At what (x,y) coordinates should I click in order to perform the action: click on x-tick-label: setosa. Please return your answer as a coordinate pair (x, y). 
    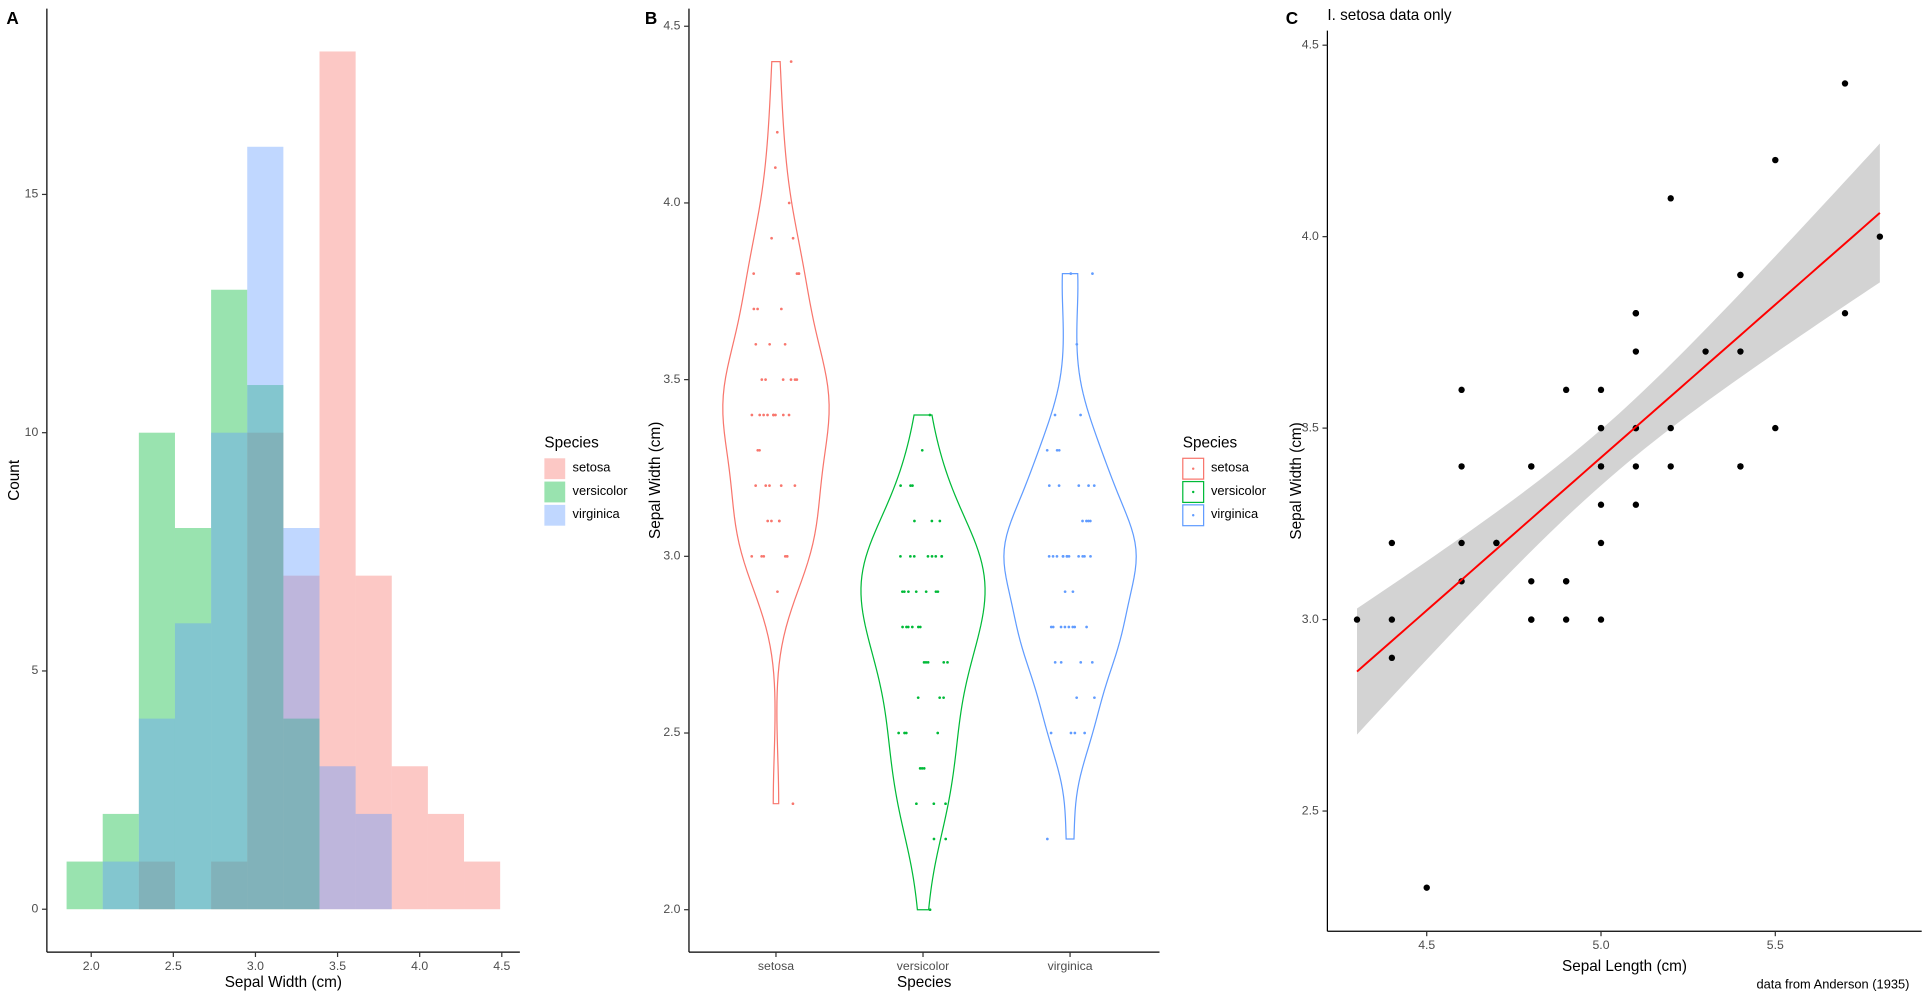
    Looking at the image, I should click on (776, 966).